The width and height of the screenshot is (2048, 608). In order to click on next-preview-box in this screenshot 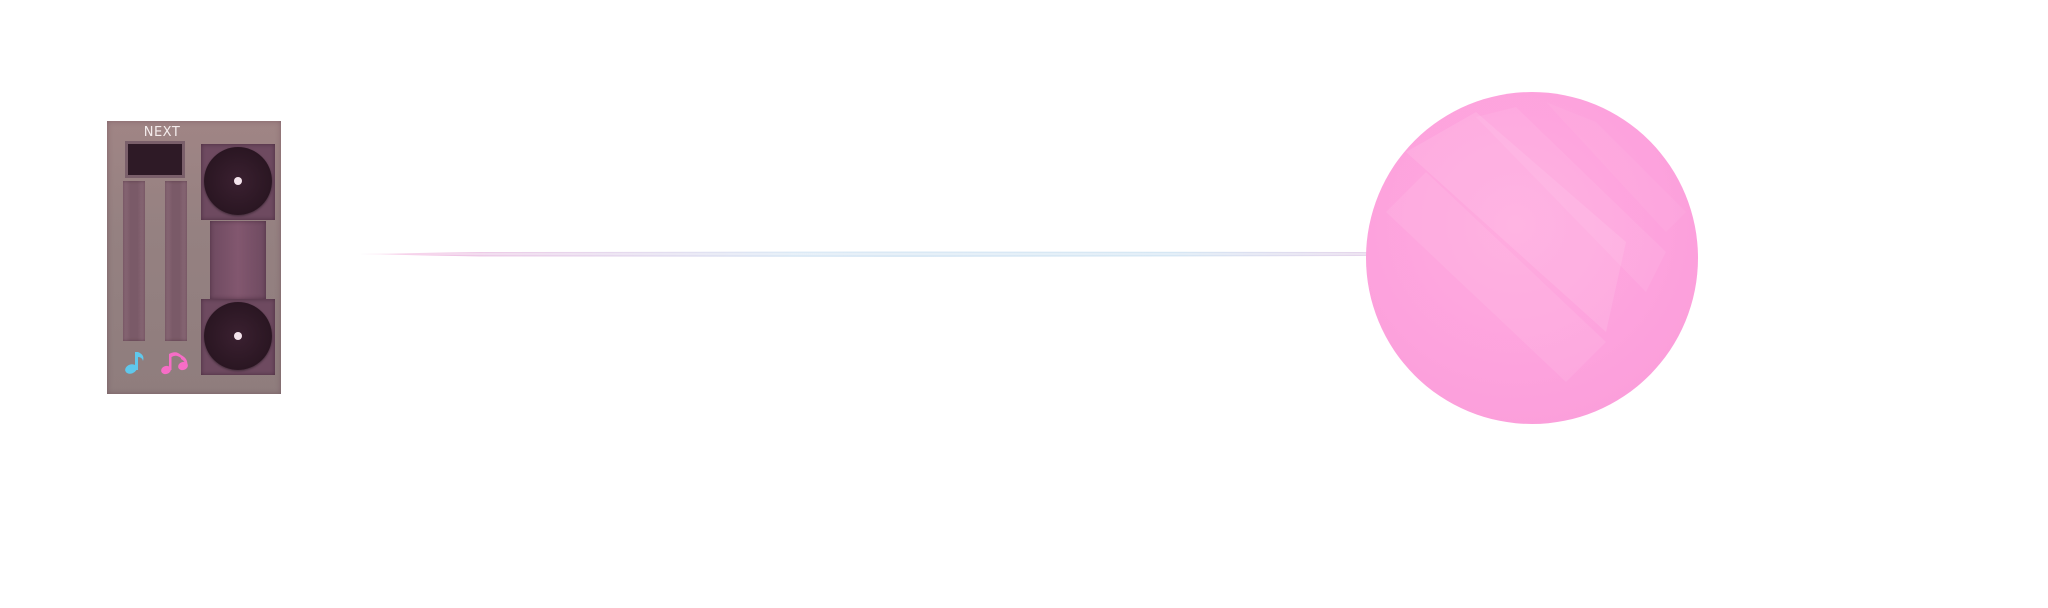, I will do `click(155, 159)`.